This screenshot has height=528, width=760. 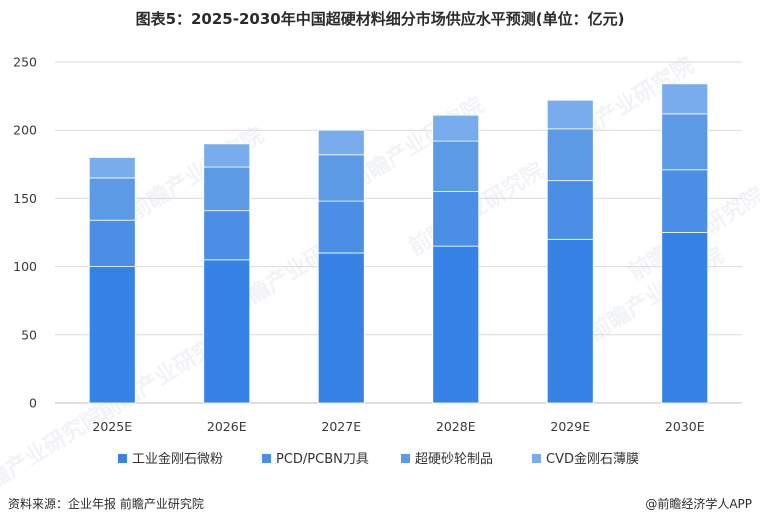 What do you see at coordinates (592, 459) in the screenshot?
I see `legend-label: CVD金刚石薄膜` at bounding box center [592, 459].